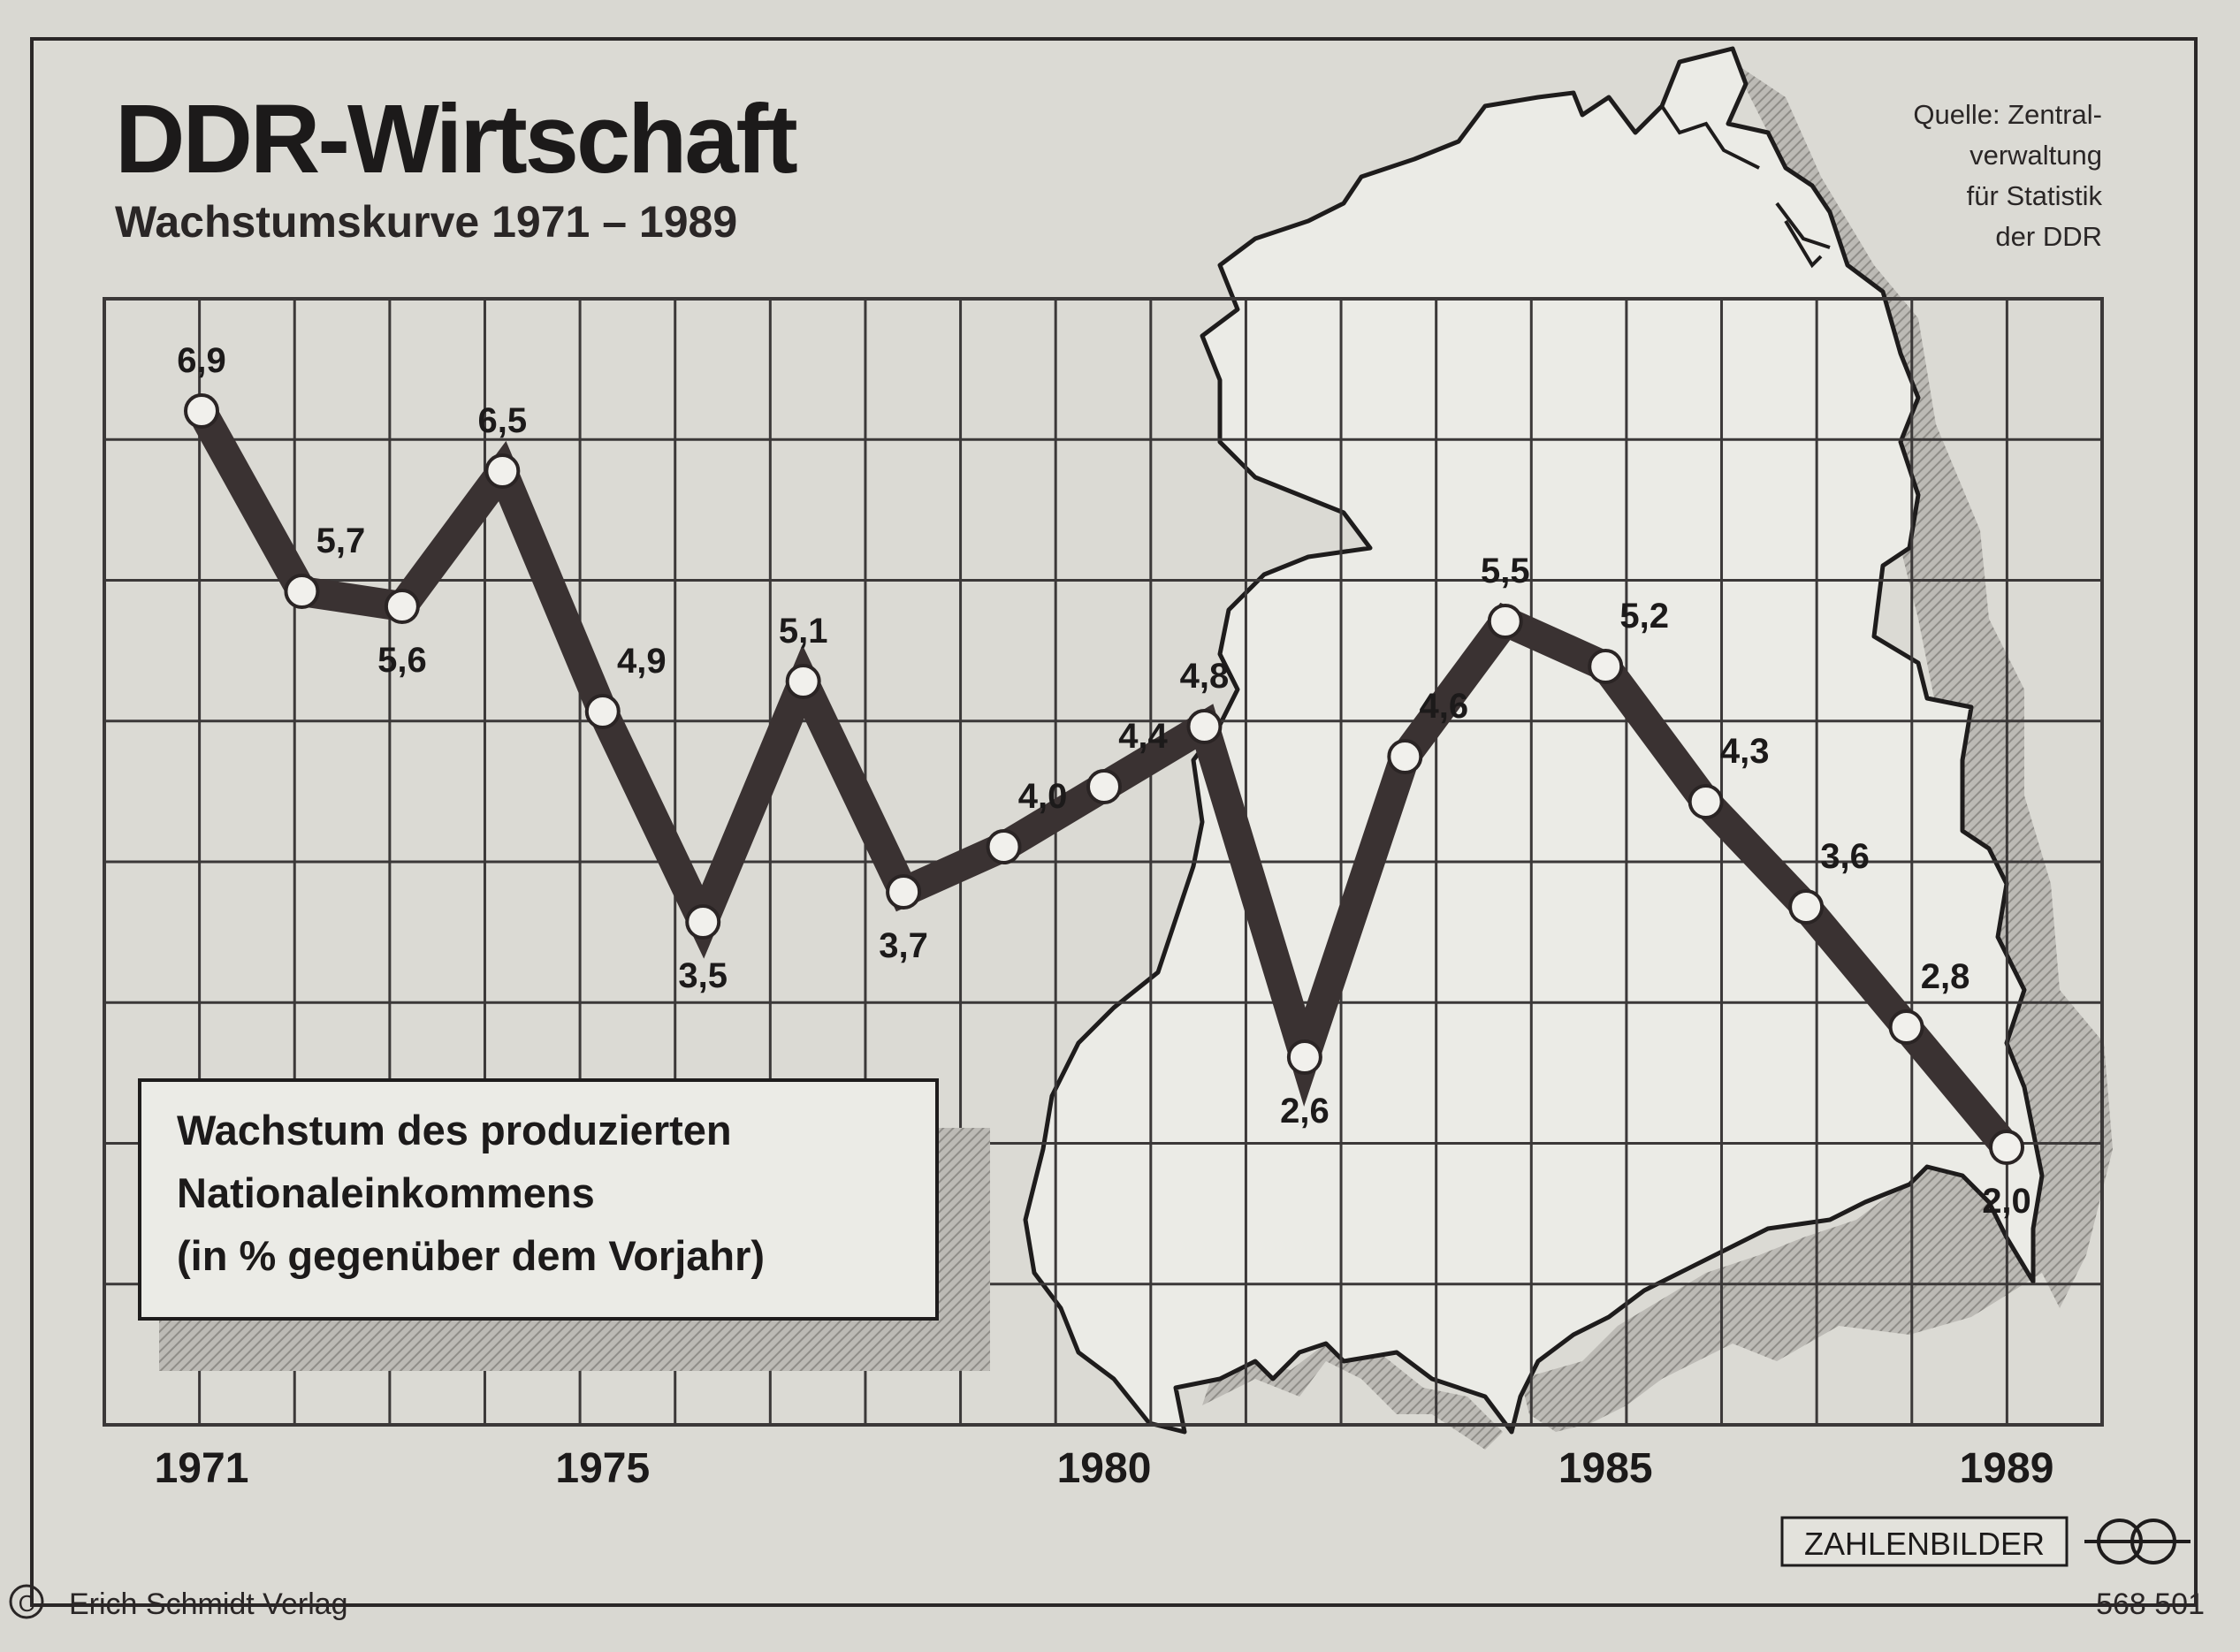 The width and height of the screenshot is (2240, 1652). Describe the element at coordinates (1305, 1112) in the screenshot. I see `data-label: 2,6` at that location.